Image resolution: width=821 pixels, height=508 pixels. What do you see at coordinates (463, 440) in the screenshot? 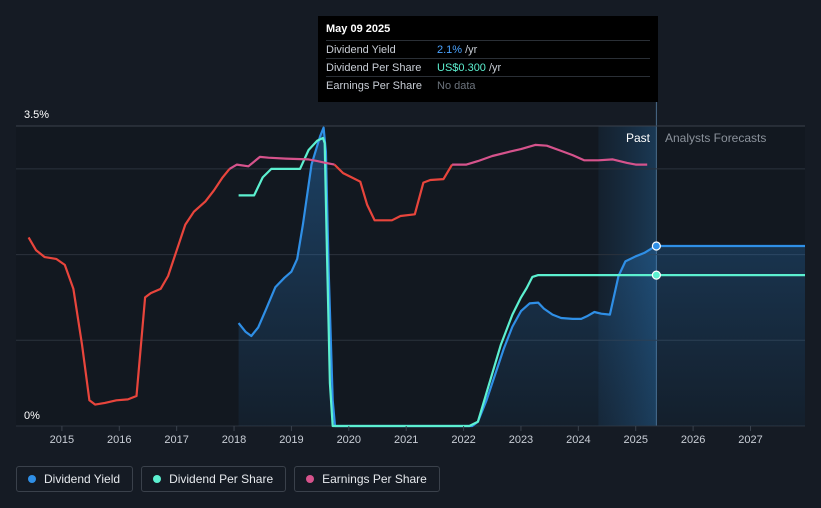
I see `x-tick-label: 2022` at bounding box center [463, 440].